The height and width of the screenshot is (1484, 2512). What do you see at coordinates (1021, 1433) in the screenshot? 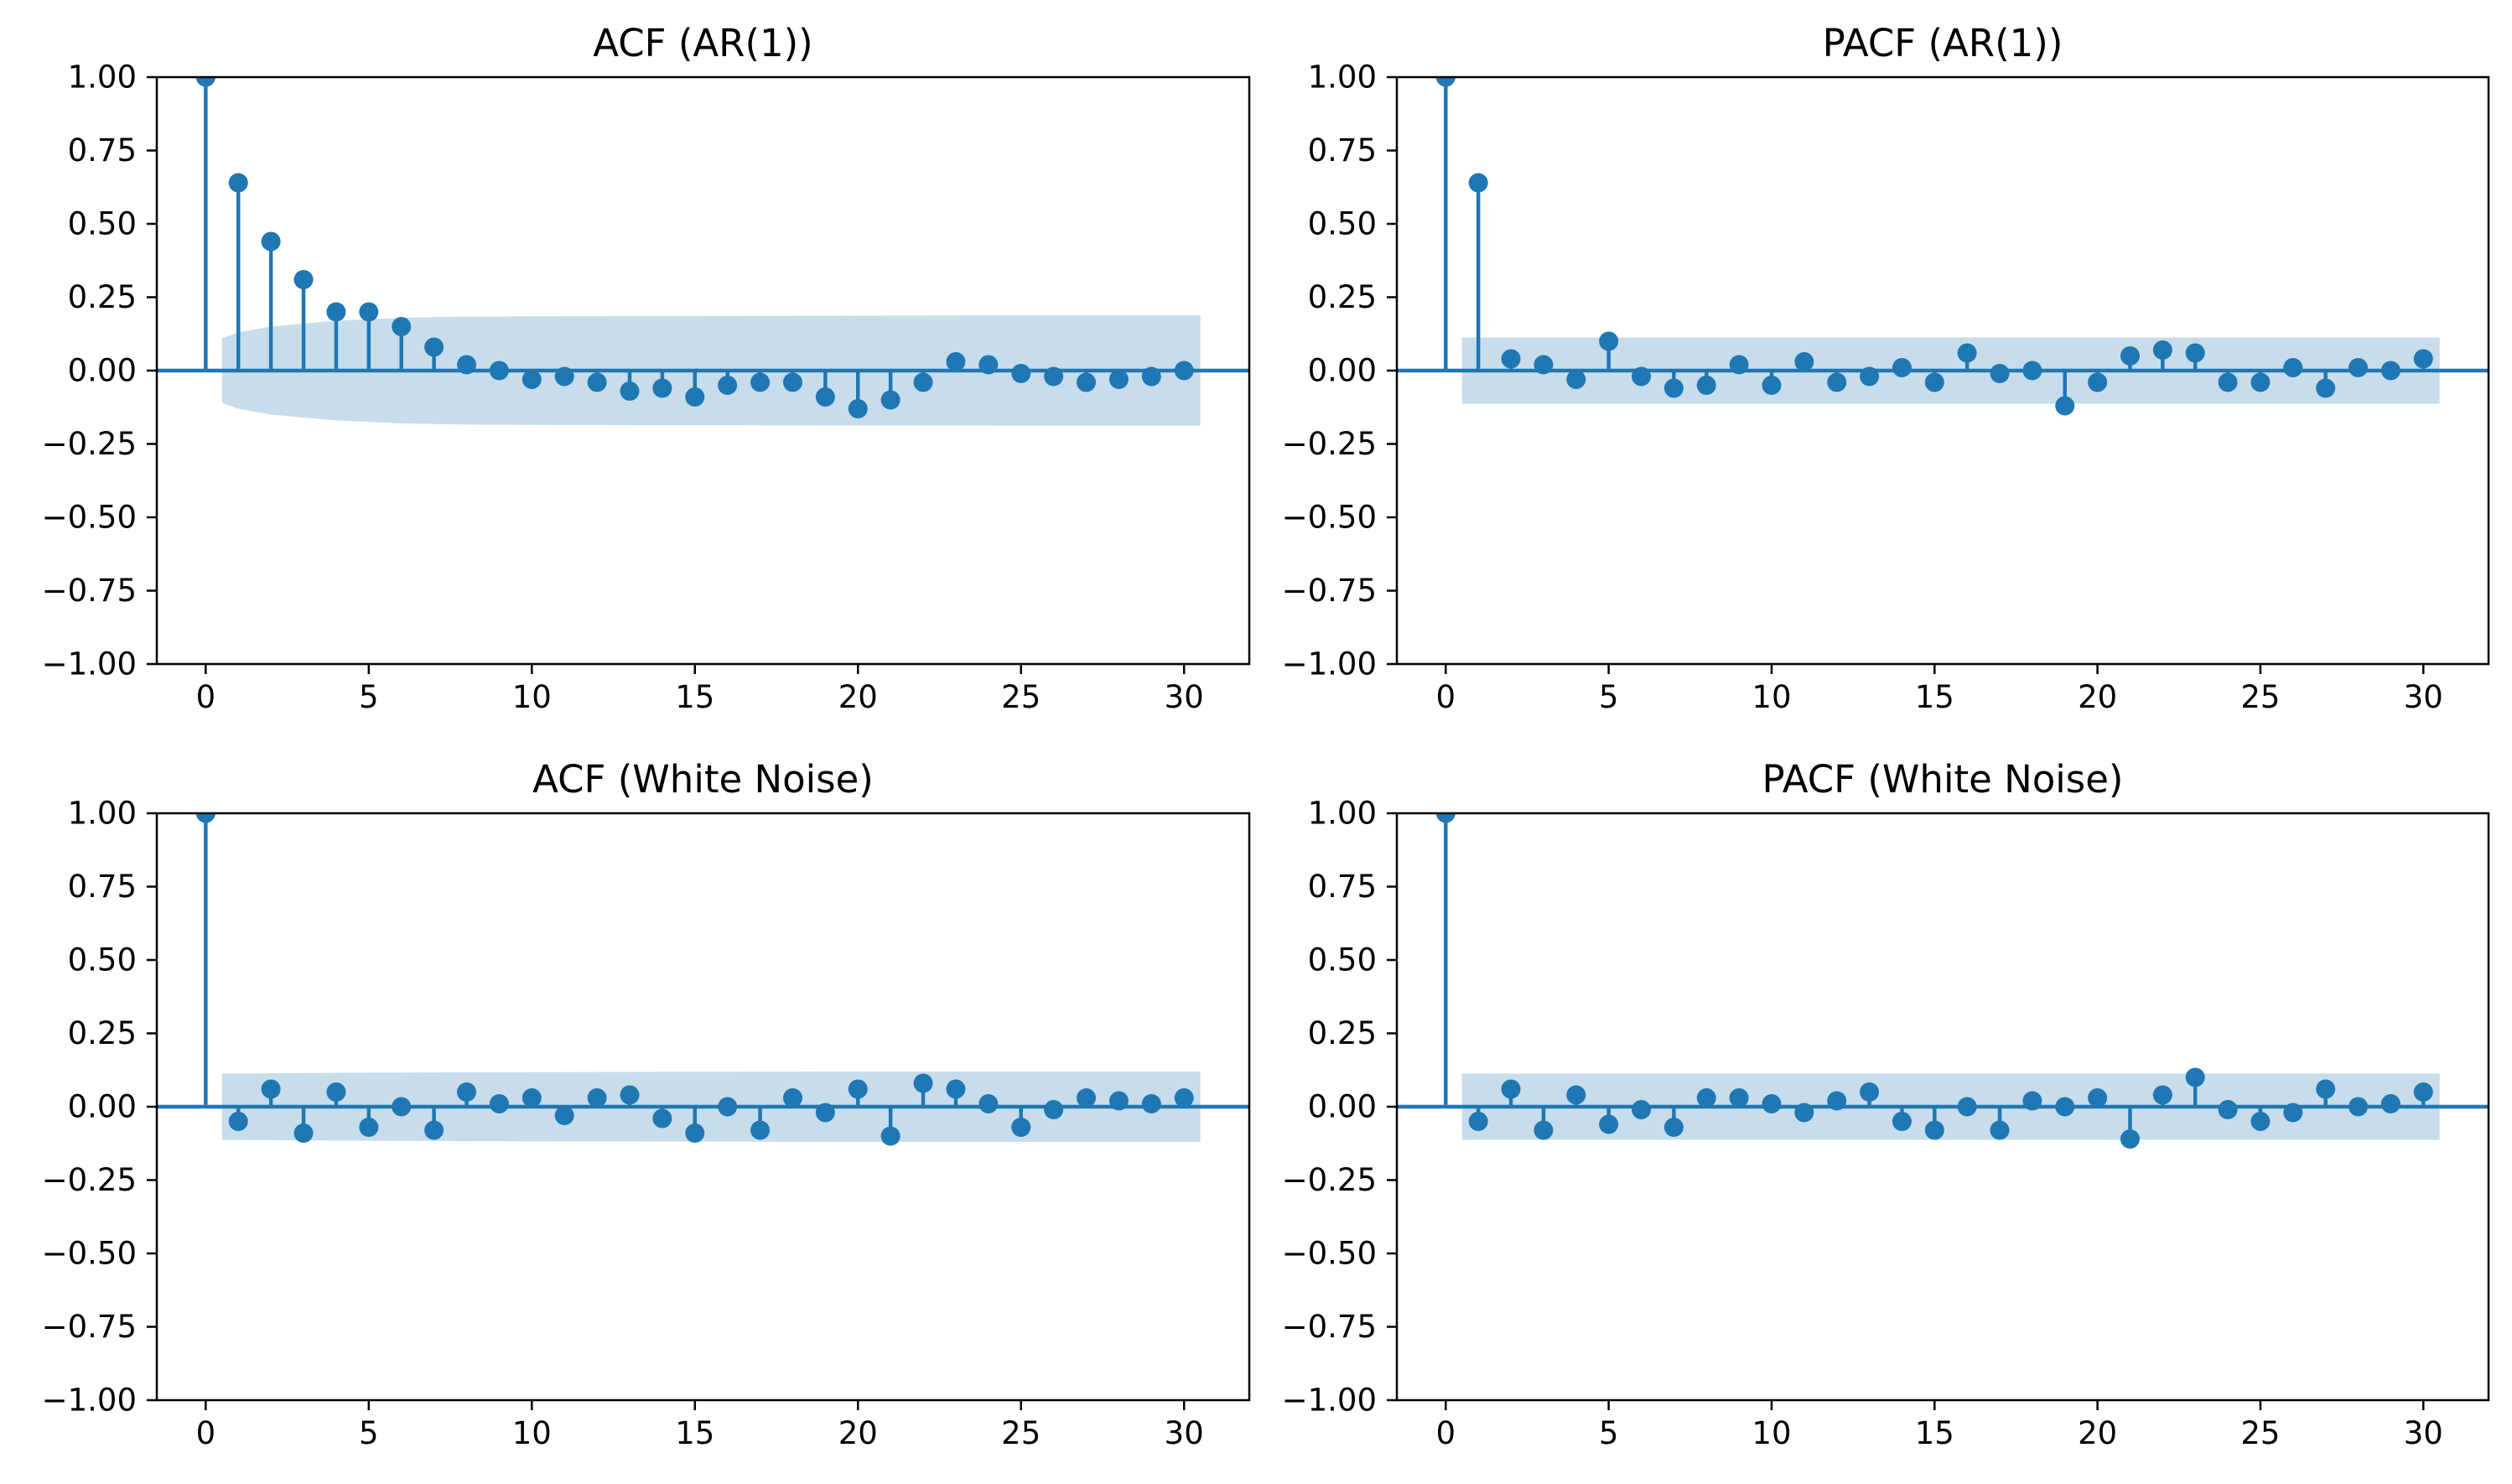
I see `x-tick-label: 25` at bounding box center [1021, 1433].